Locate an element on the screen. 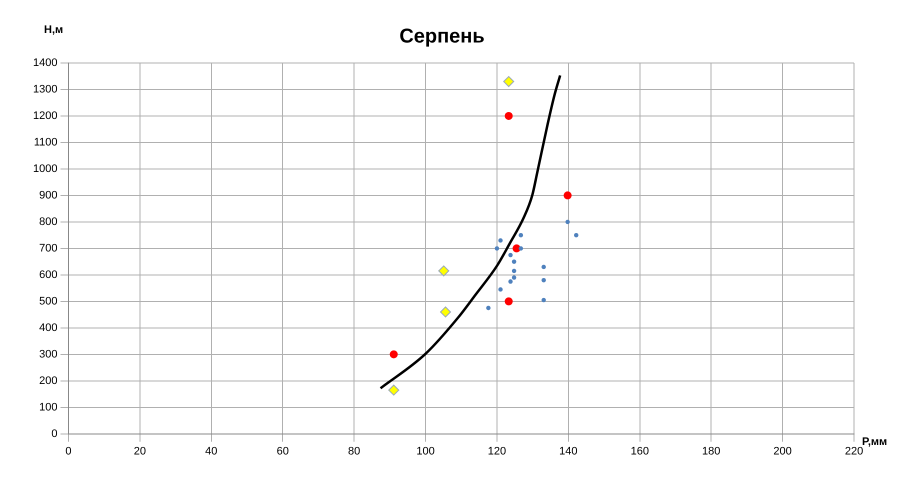 Image resolution: width=909 pixels, height=499 pixels. x-tick-label: 0 is located at coordinates (68, 451).